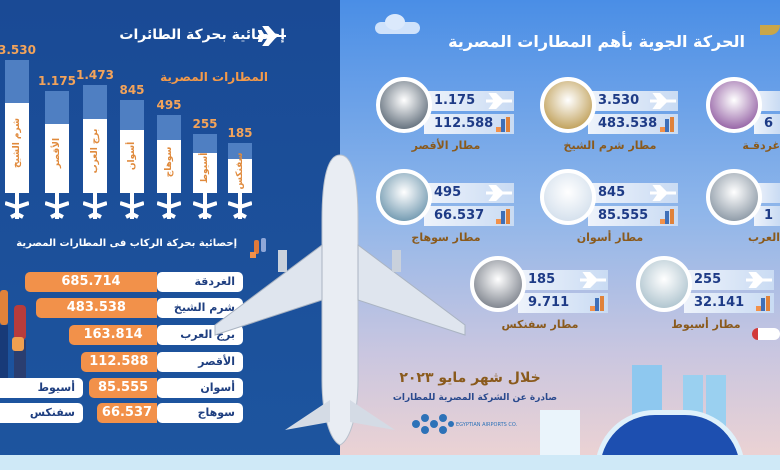 This screenshot has height=470, width=780. What do you see at coordinates (119, 361) in the screenshot?
I see `passenger-value: 112.588` at bounding box center [119, 361].